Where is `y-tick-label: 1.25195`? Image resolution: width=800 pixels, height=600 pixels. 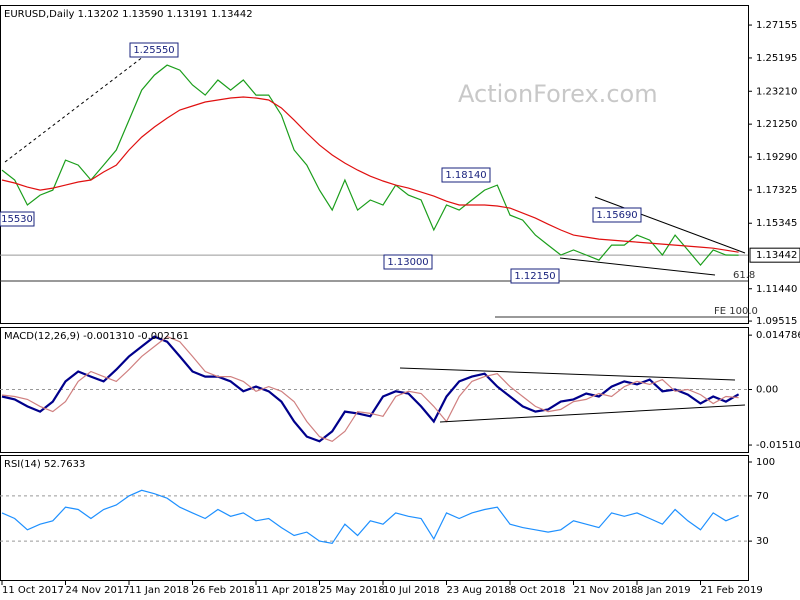 y-tick-label: 1.25195 is located at coordinates (776, 58).